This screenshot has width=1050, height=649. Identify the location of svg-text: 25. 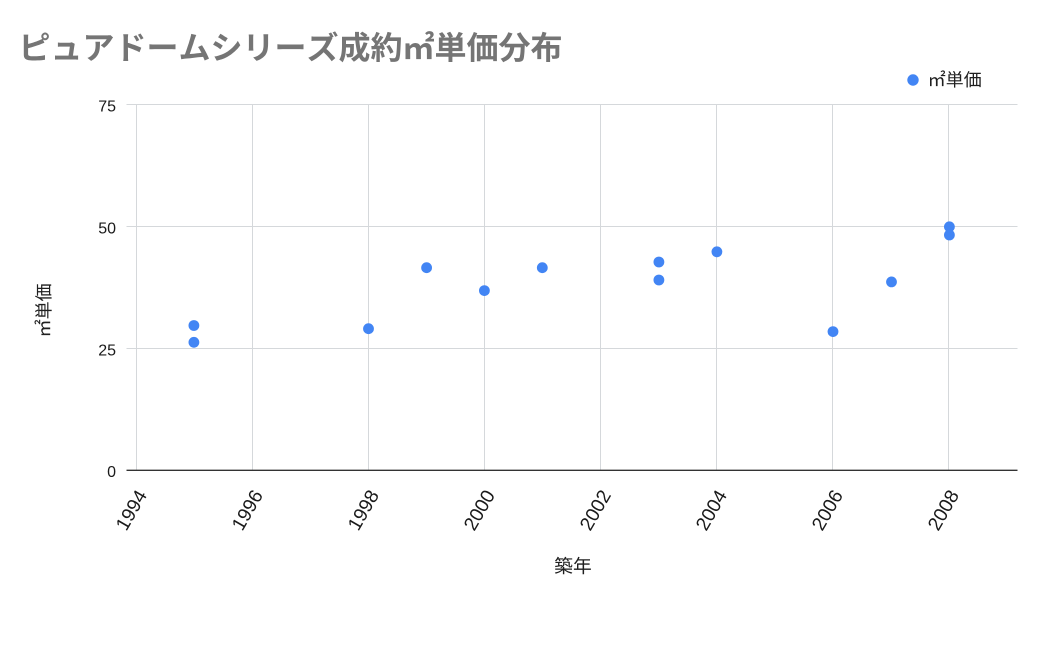
(107, 350).